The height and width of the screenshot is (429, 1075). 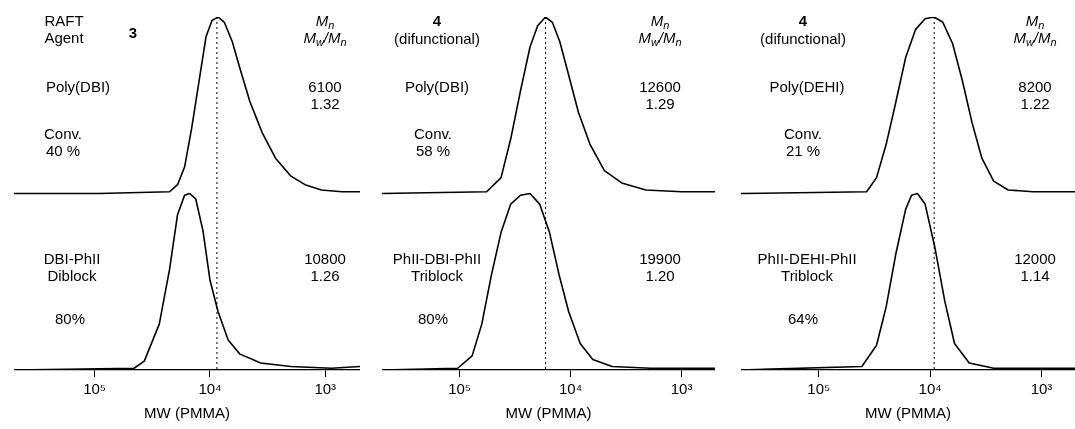 What do you see at coordinates (325, 267) in the screenshot?
I see `annotation: 10800 1.26` at bounding box center [325, 267].